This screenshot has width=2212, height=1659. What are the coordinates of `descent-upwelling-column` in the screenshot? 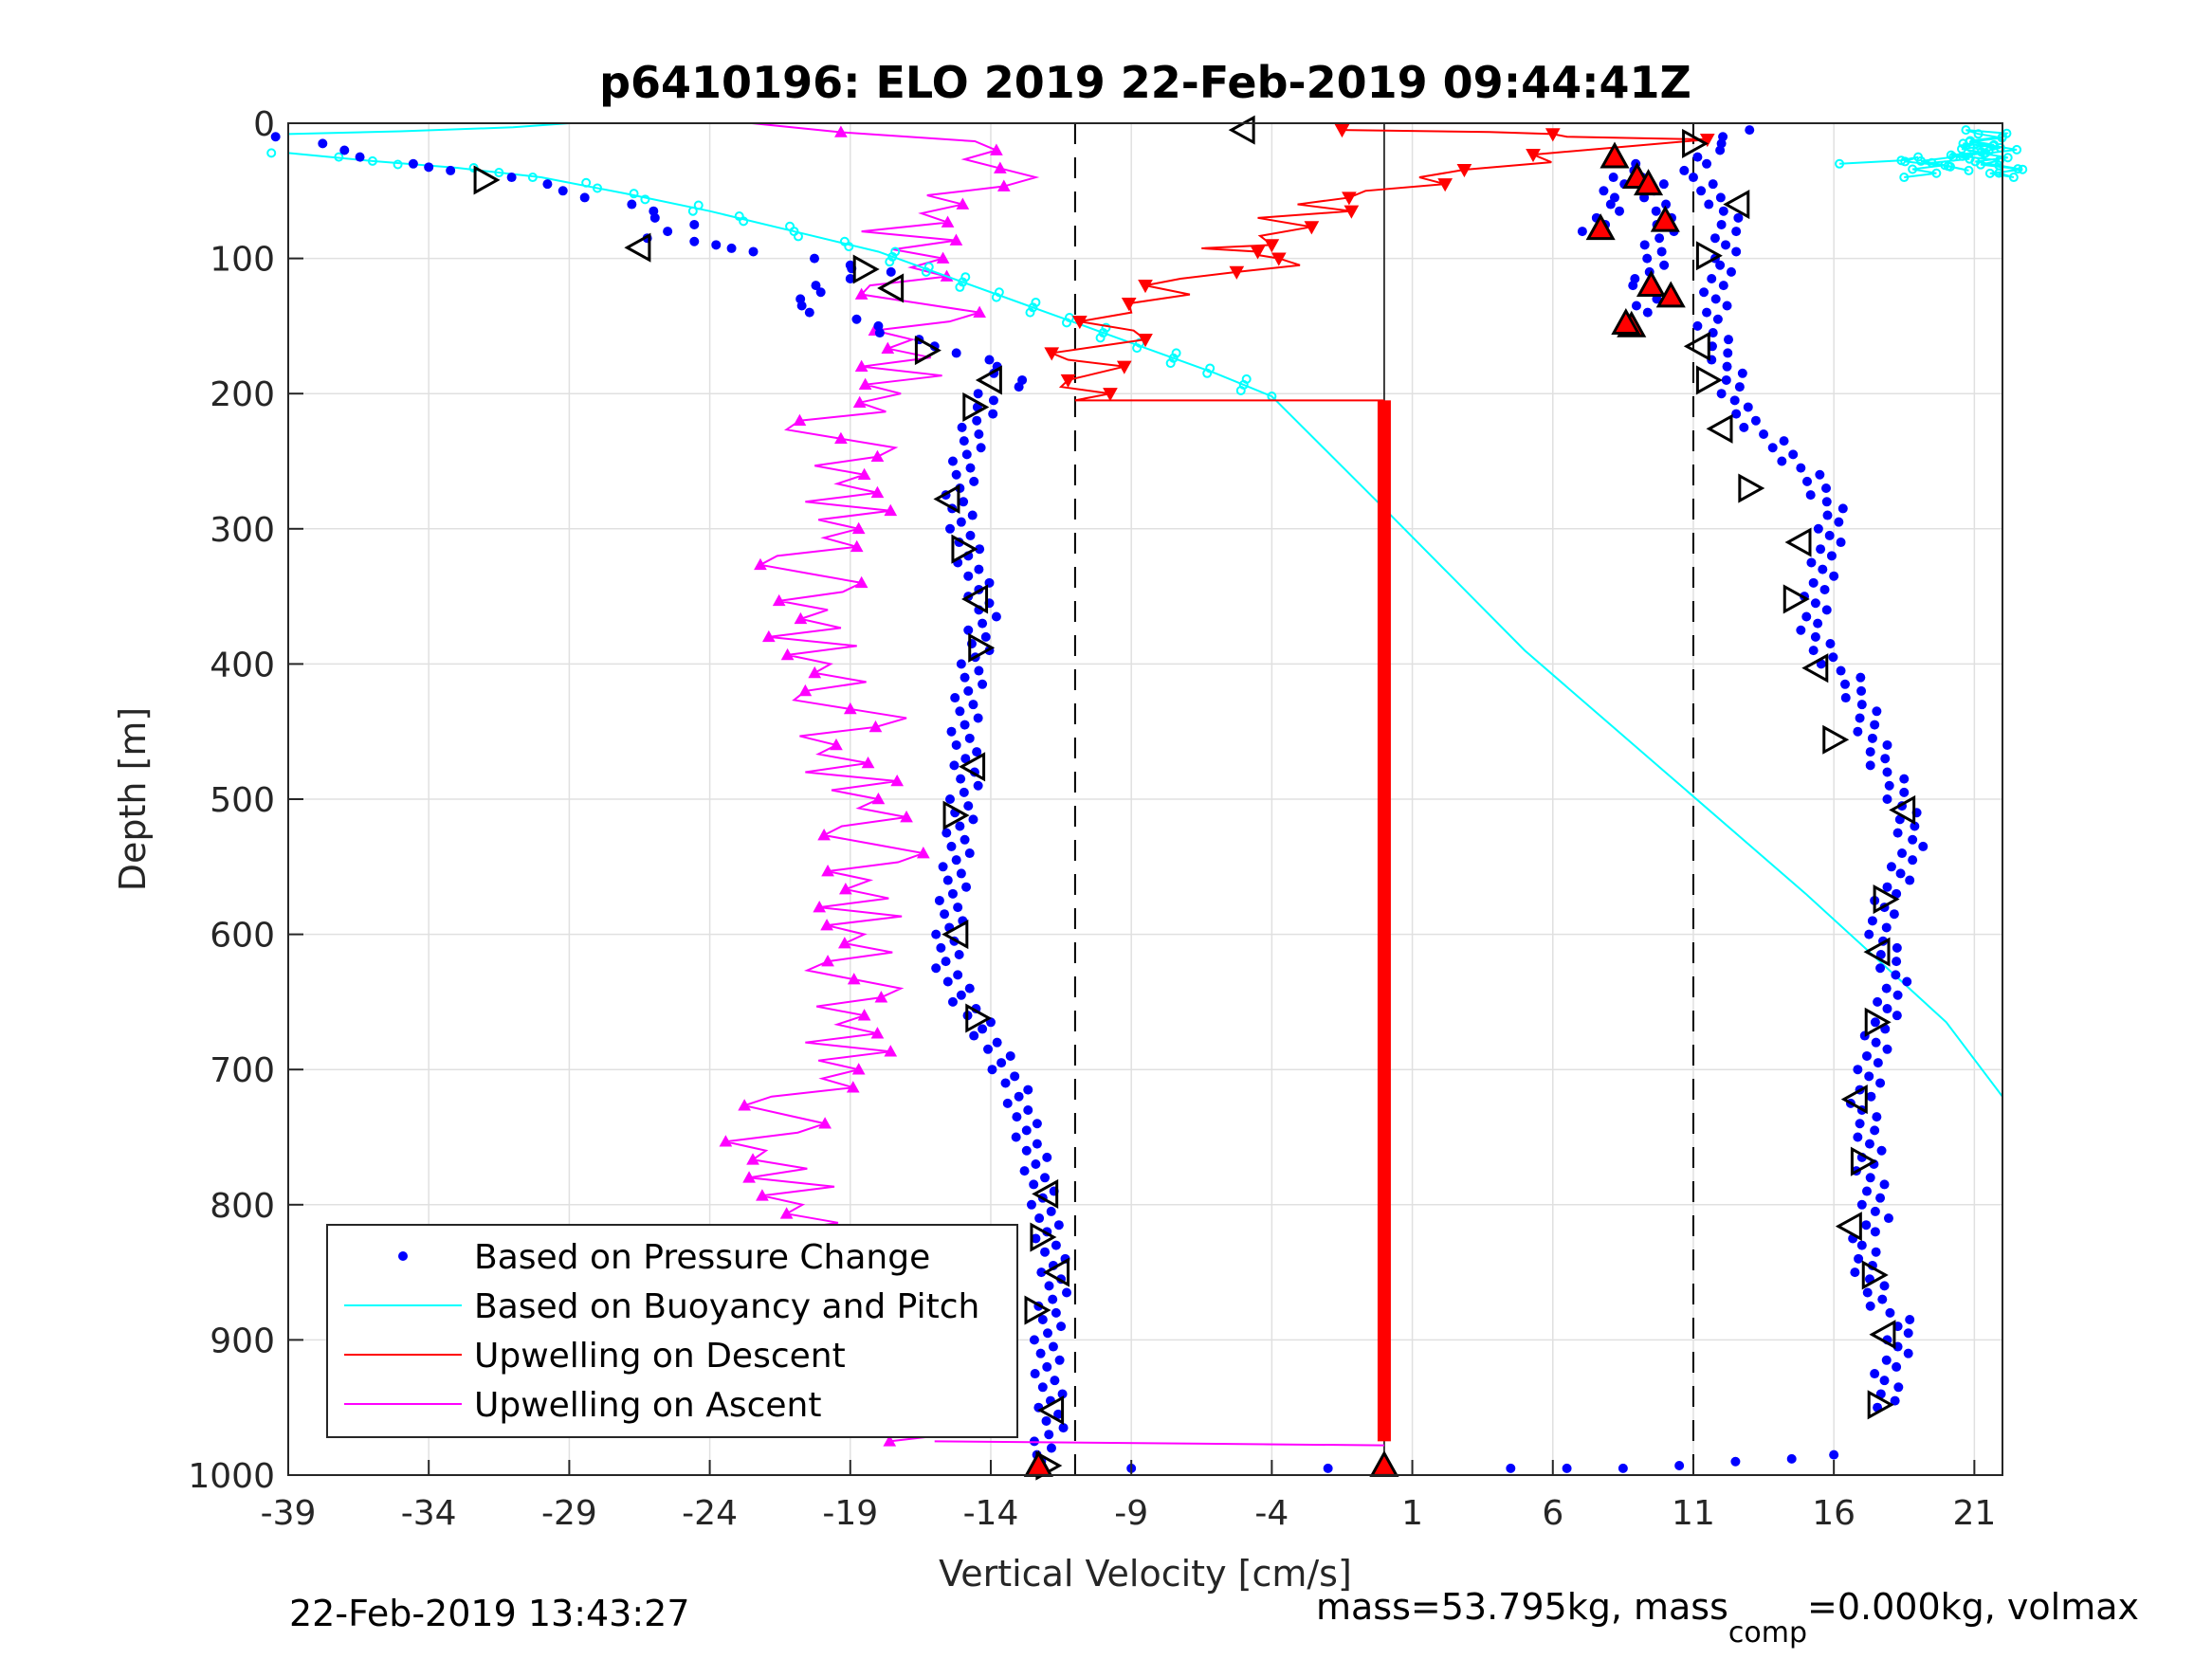 It's located at (1384, 921).